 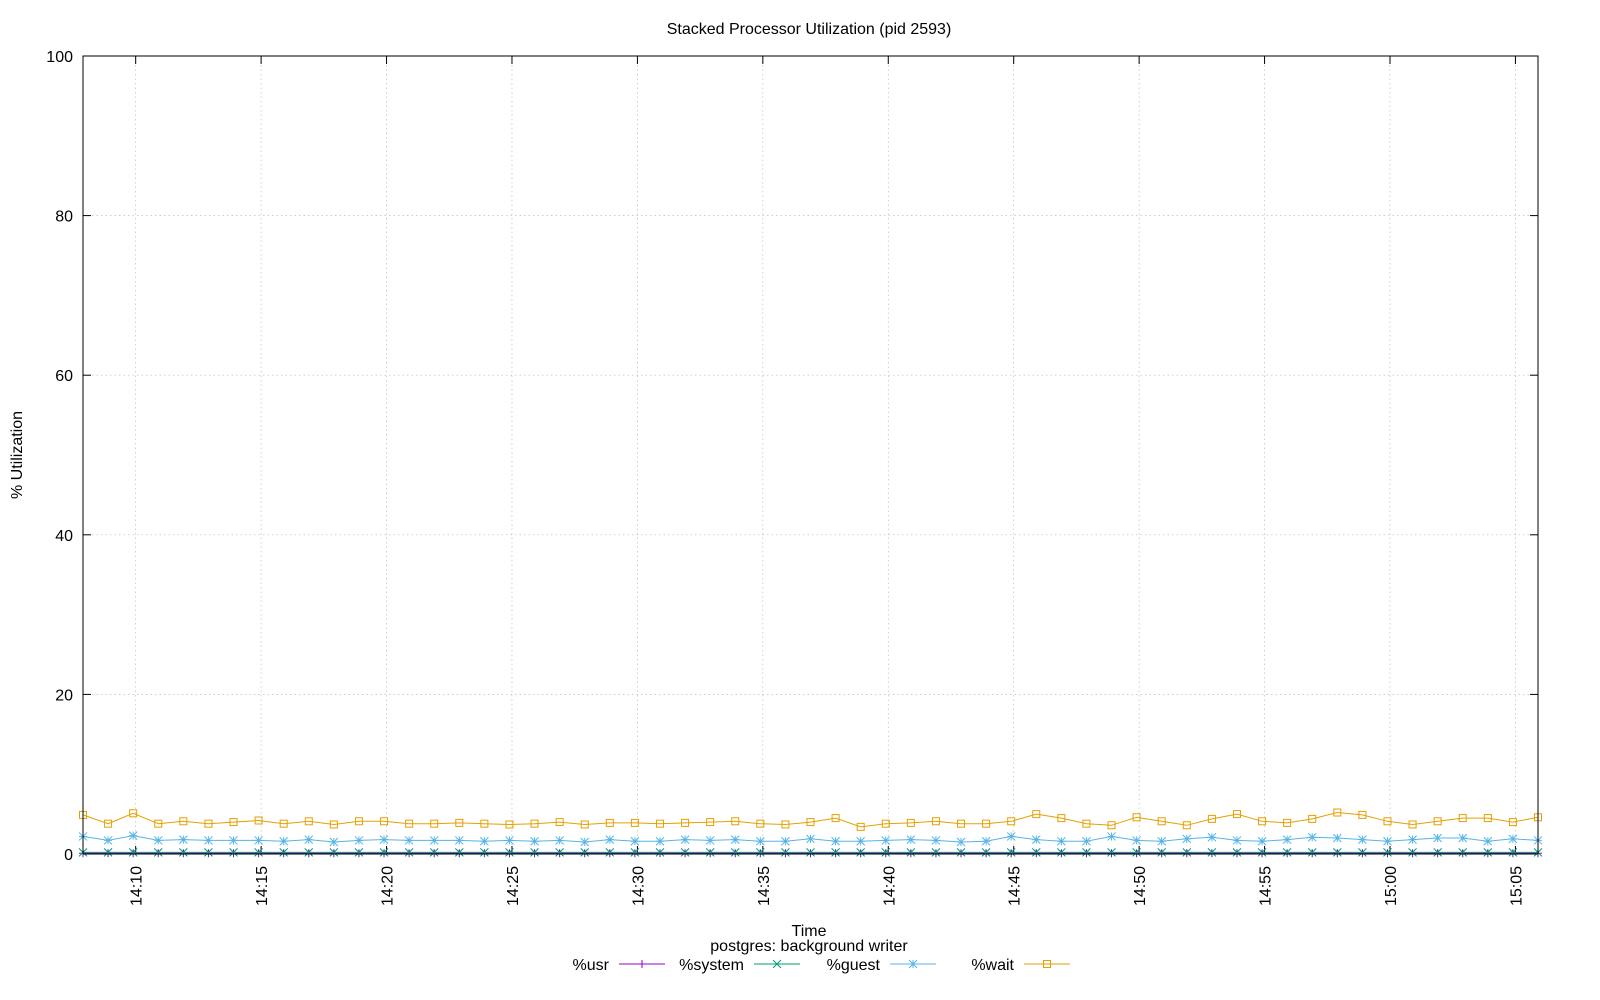 What do you see at coordinates (619, 965) in the screenshot?
I see `legend-item: %usr` at bounding box center [619, 965].